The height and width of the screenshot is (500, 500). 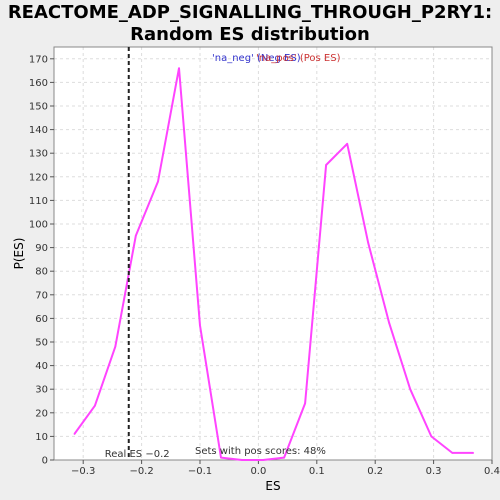 What do you see at coordinates (260, 451) in the screenshot?
I see `pos-scores-label: Sets with pos scores: 48%` at bounding box center [260, 451].